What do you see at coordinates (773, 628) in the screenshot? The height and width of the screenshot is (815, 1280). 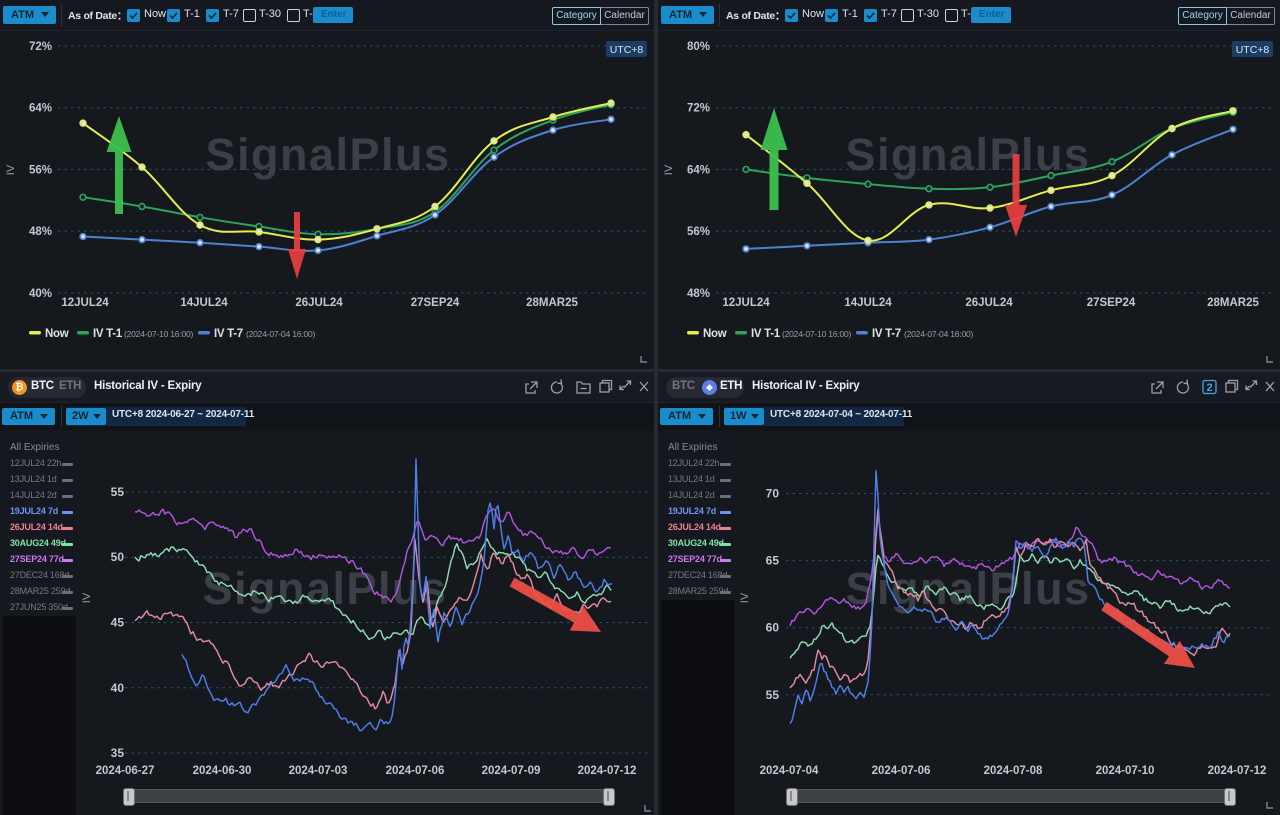 I see `svg-text: 60` at bounding box center [773, 628].